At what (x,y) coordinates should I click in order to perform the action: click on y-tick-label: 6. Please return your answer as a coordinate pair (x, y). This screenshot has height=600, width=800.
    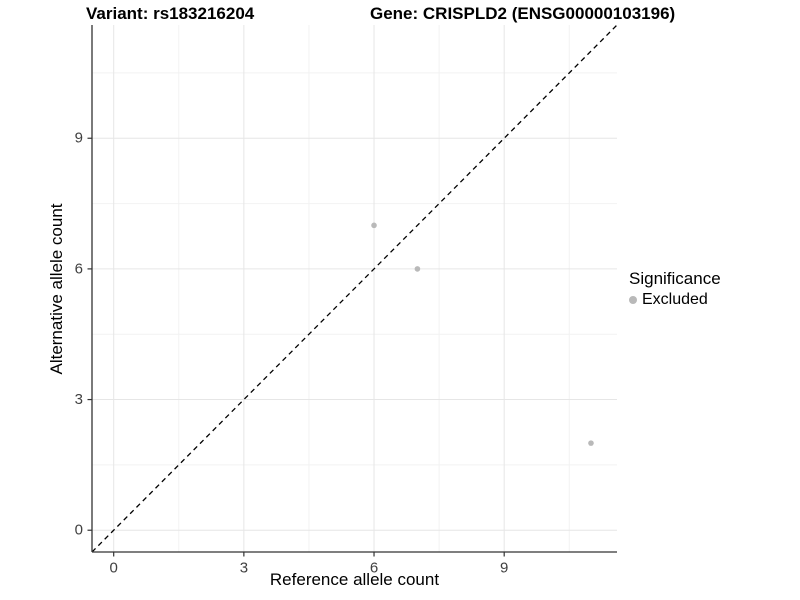
    Looking at the image, I should click on (79, 268).